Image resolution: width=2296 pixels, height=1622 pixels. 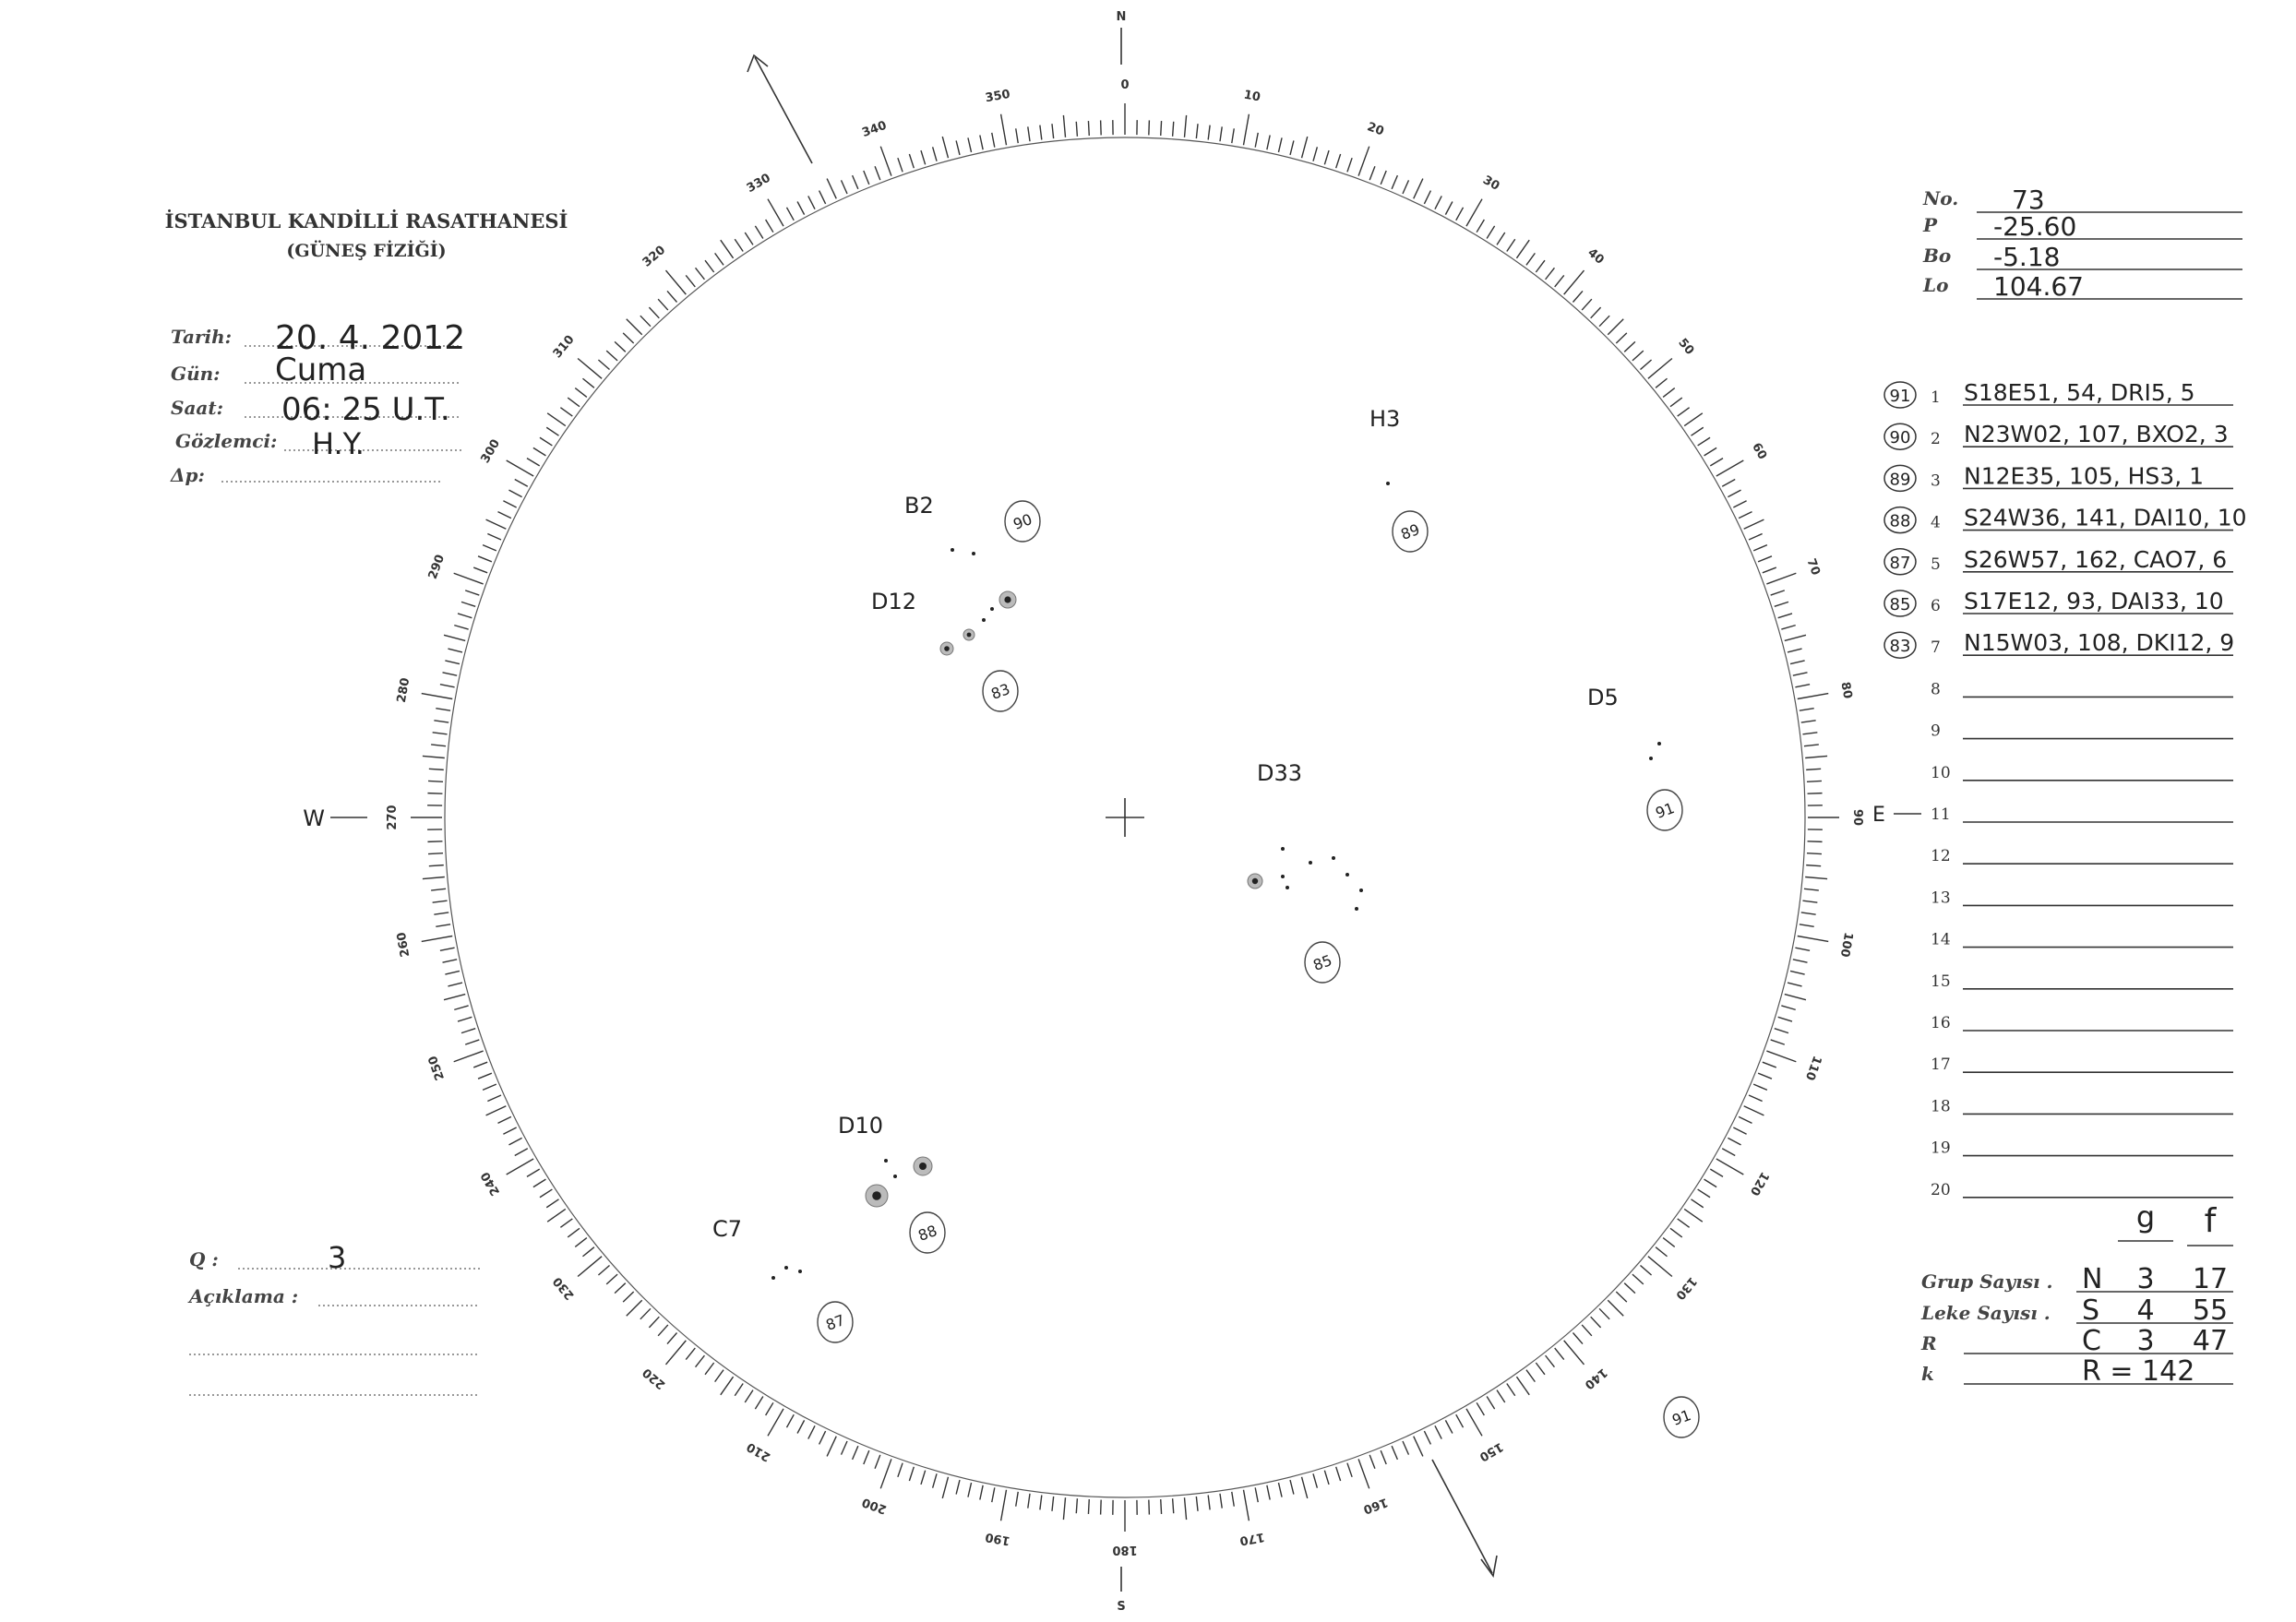 I want to click on summary-f: 17, so click(x=2210, y=1279).